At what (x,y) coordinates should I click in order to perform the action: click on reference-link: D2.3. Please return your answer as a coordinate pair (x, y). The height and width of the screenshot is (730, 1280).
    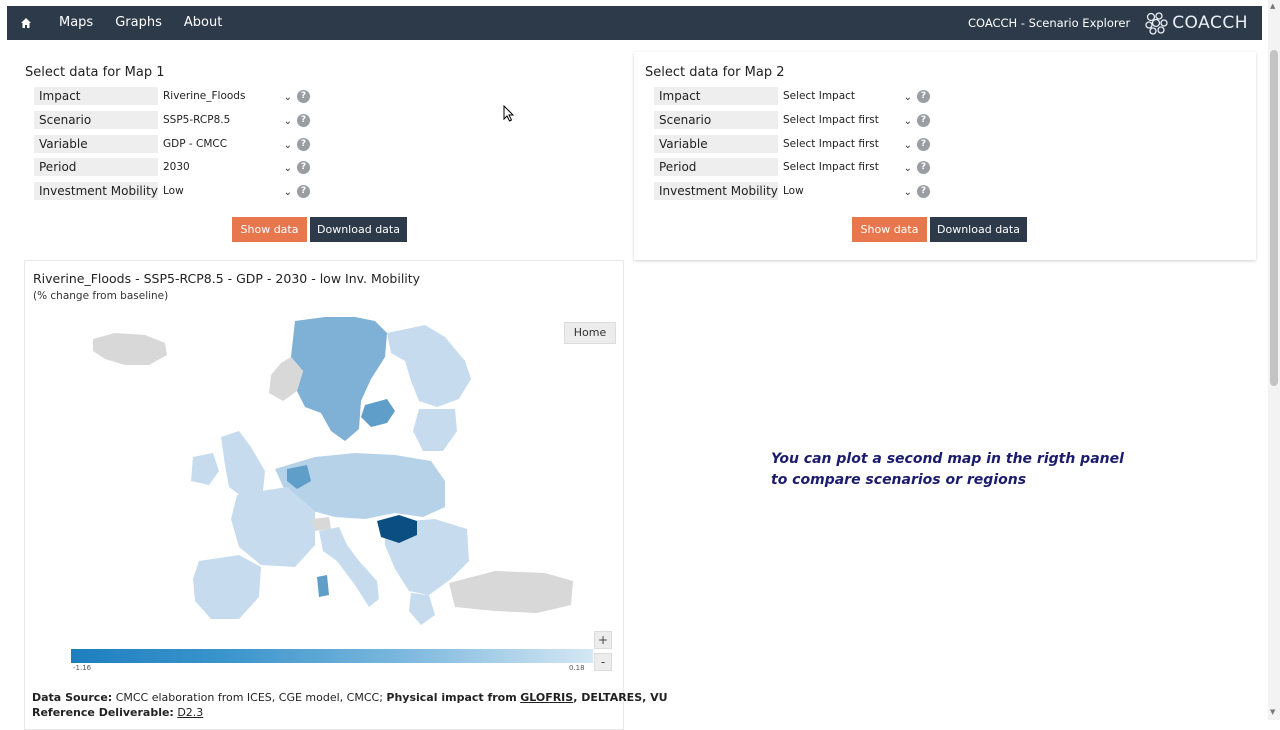
    Looking at the image, I should click on (190, 712).